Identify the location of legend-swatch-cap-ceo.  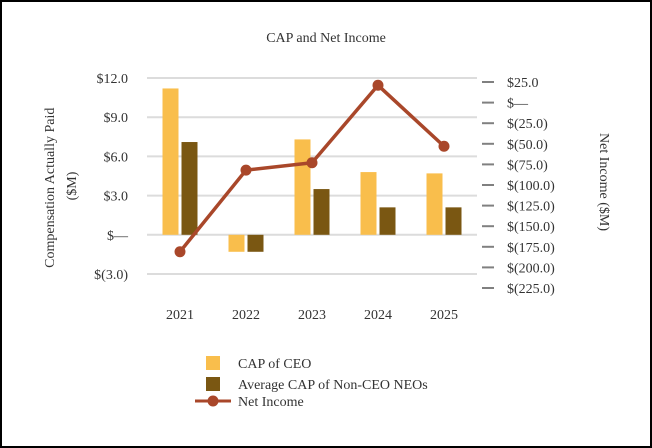
(213, 363).